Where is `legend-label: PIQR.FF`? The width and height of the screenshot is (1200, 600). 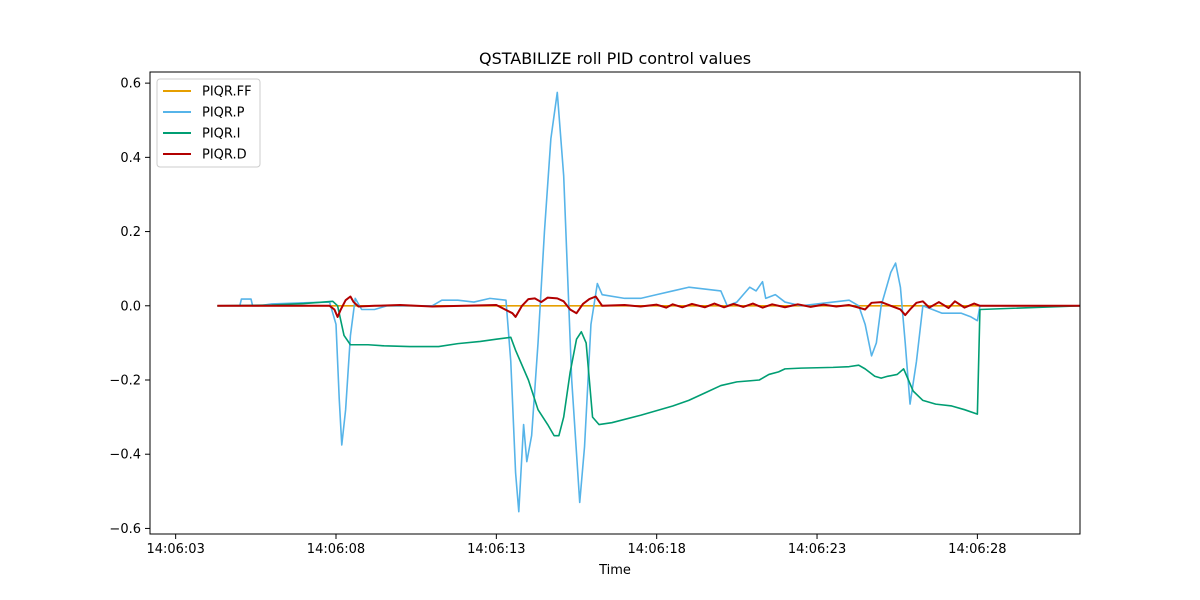
legend-label: PIQR.FF is located at coordinates (227, 92).